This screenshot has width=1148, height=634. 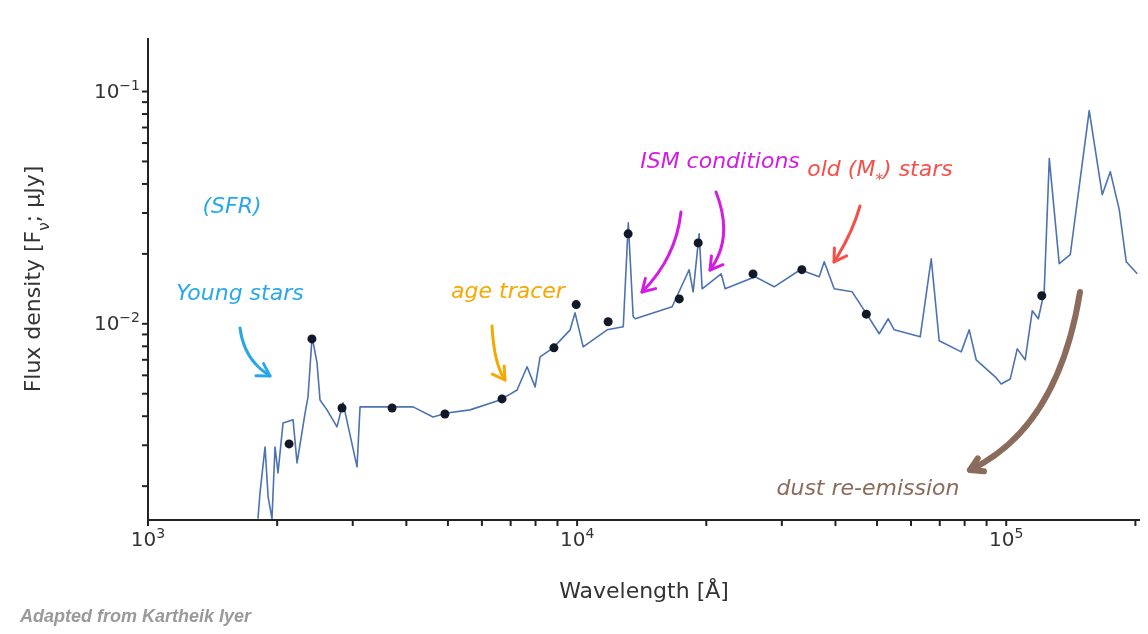 I want to click on x-tick-label: 10$^{4}$, so click(x=577, y=538).